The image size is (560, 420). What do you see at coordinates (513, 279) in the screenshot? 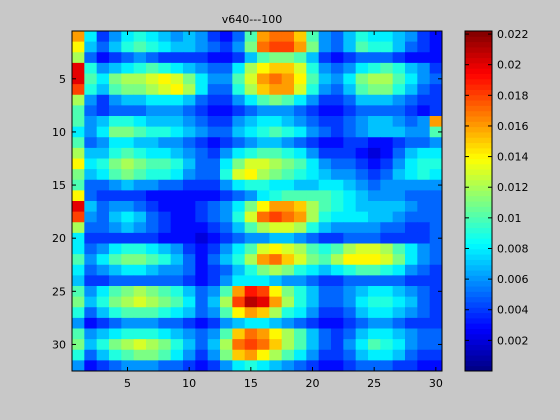
I see `colorbar-tick-label: 0.006` at bounding box center [513, 279].